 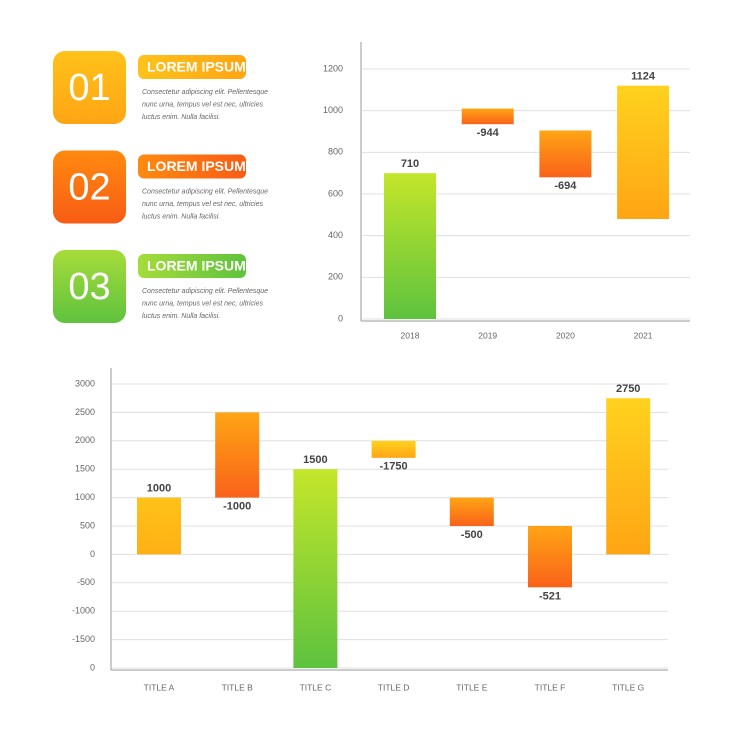 I want to click on x-tick-label: 2018, so click(x=410, y=335).